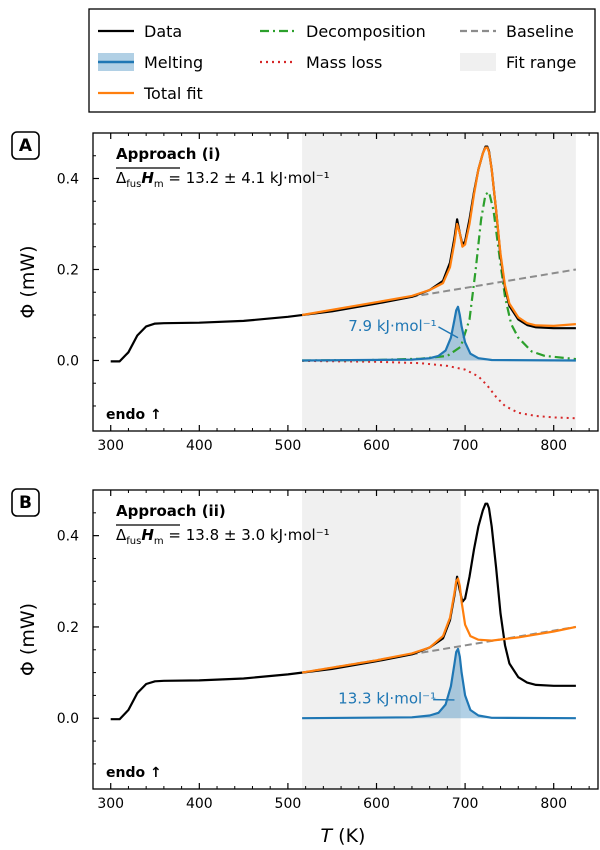 The width and height of the screenshot is (600, 850). I want to click on legend-item-data: Data, so click(140, 31).